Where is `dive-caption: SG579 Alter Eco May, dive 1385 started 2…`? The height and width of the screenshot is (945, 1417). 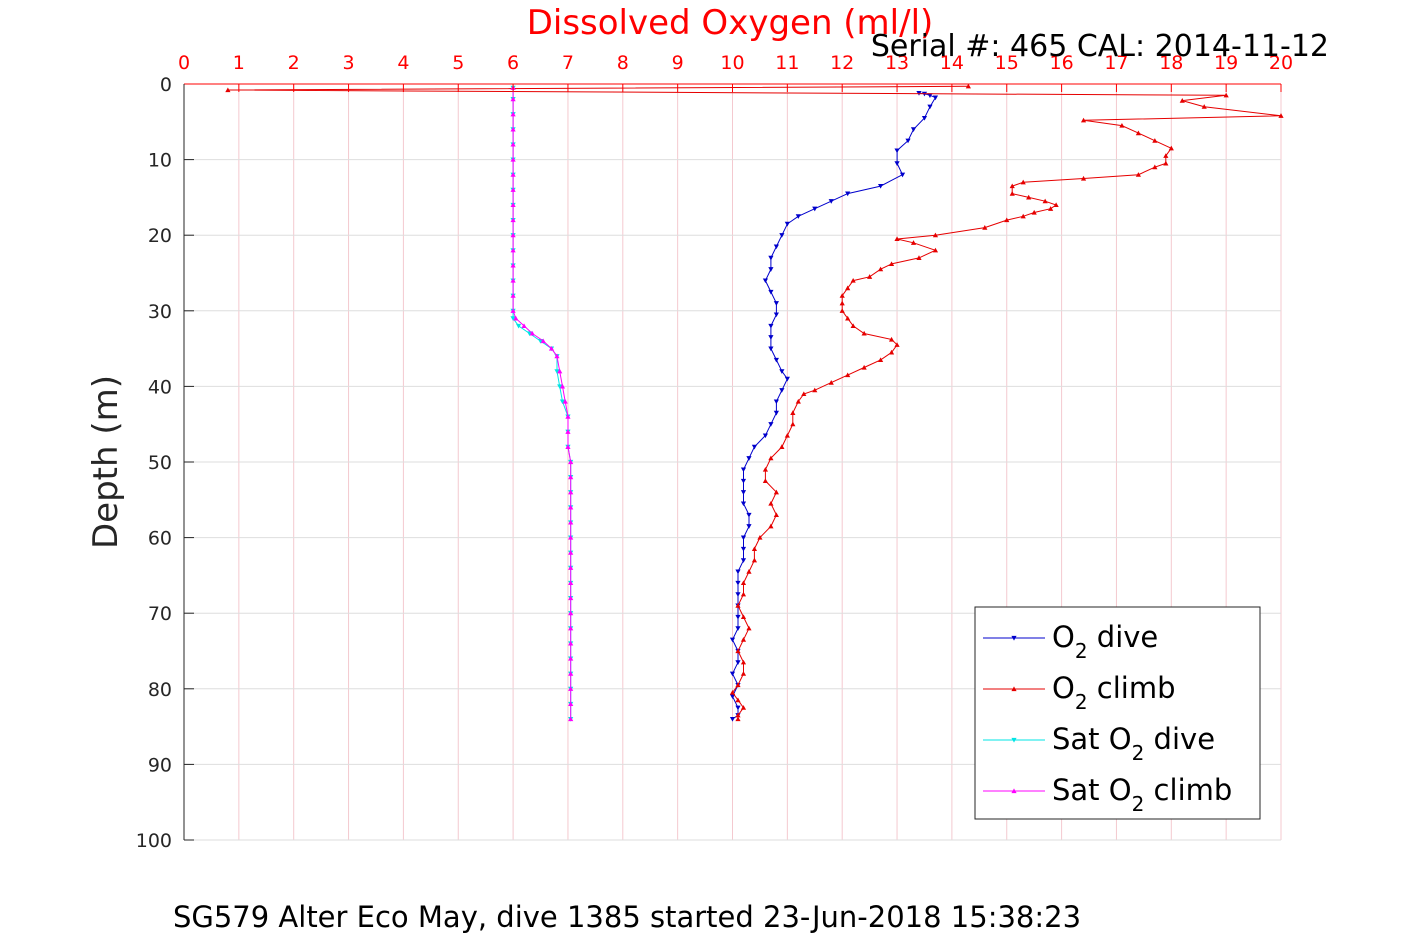 dive-caption: SG579 Alter Eco May, dive 1385 started 2… is located at coordinates (627, 917).